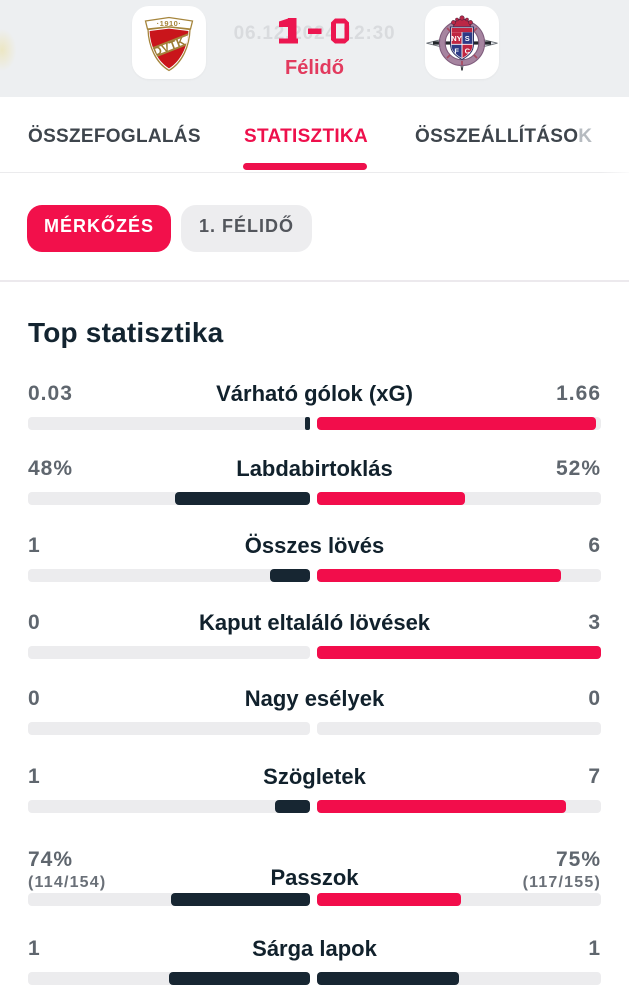  What do you see at coordinates (456, 51) in the screenshot?
I see `svg-text: F` at bounding box center [456, 51].